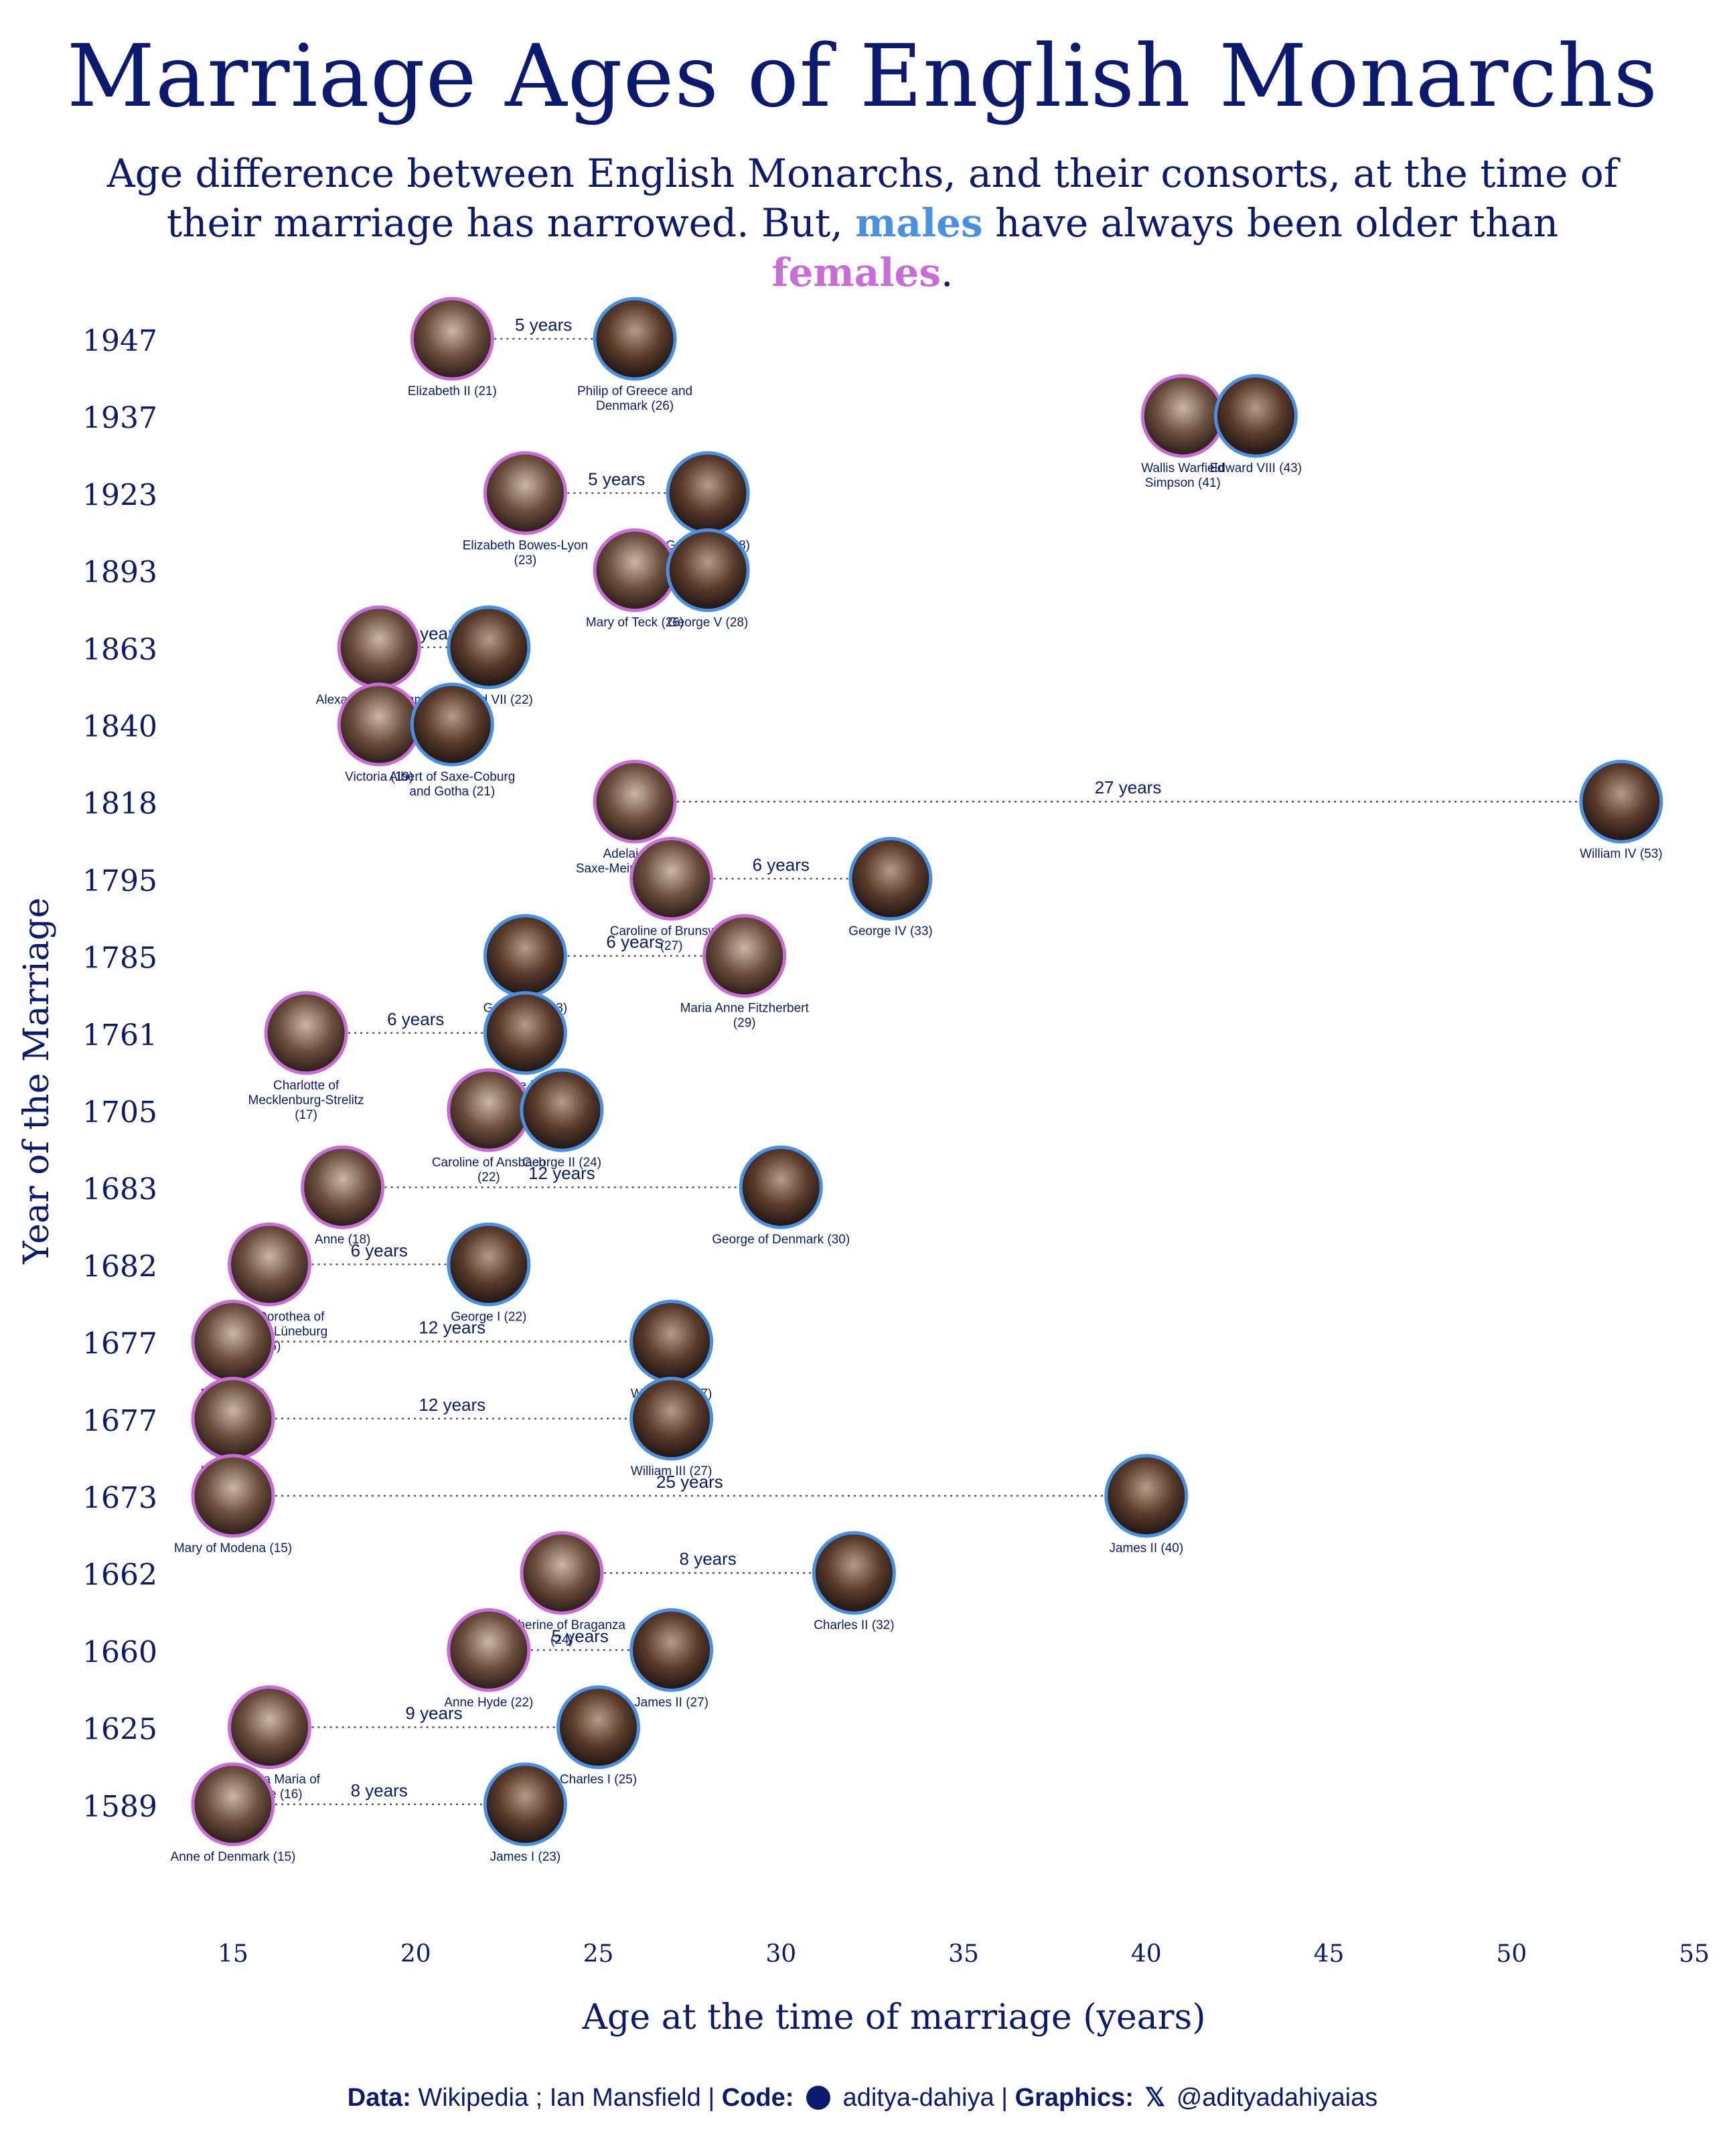  What do you see at coordinates (1146, 1548) in the screenshot?
I see `male-name-label: James II (40)` at bounding box center [1146, 1548].